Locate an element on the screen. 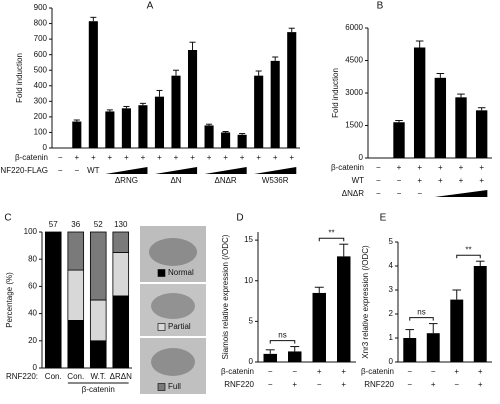 The image size is (500, 404). panel-letter: D is located at coordinates (239, 218).